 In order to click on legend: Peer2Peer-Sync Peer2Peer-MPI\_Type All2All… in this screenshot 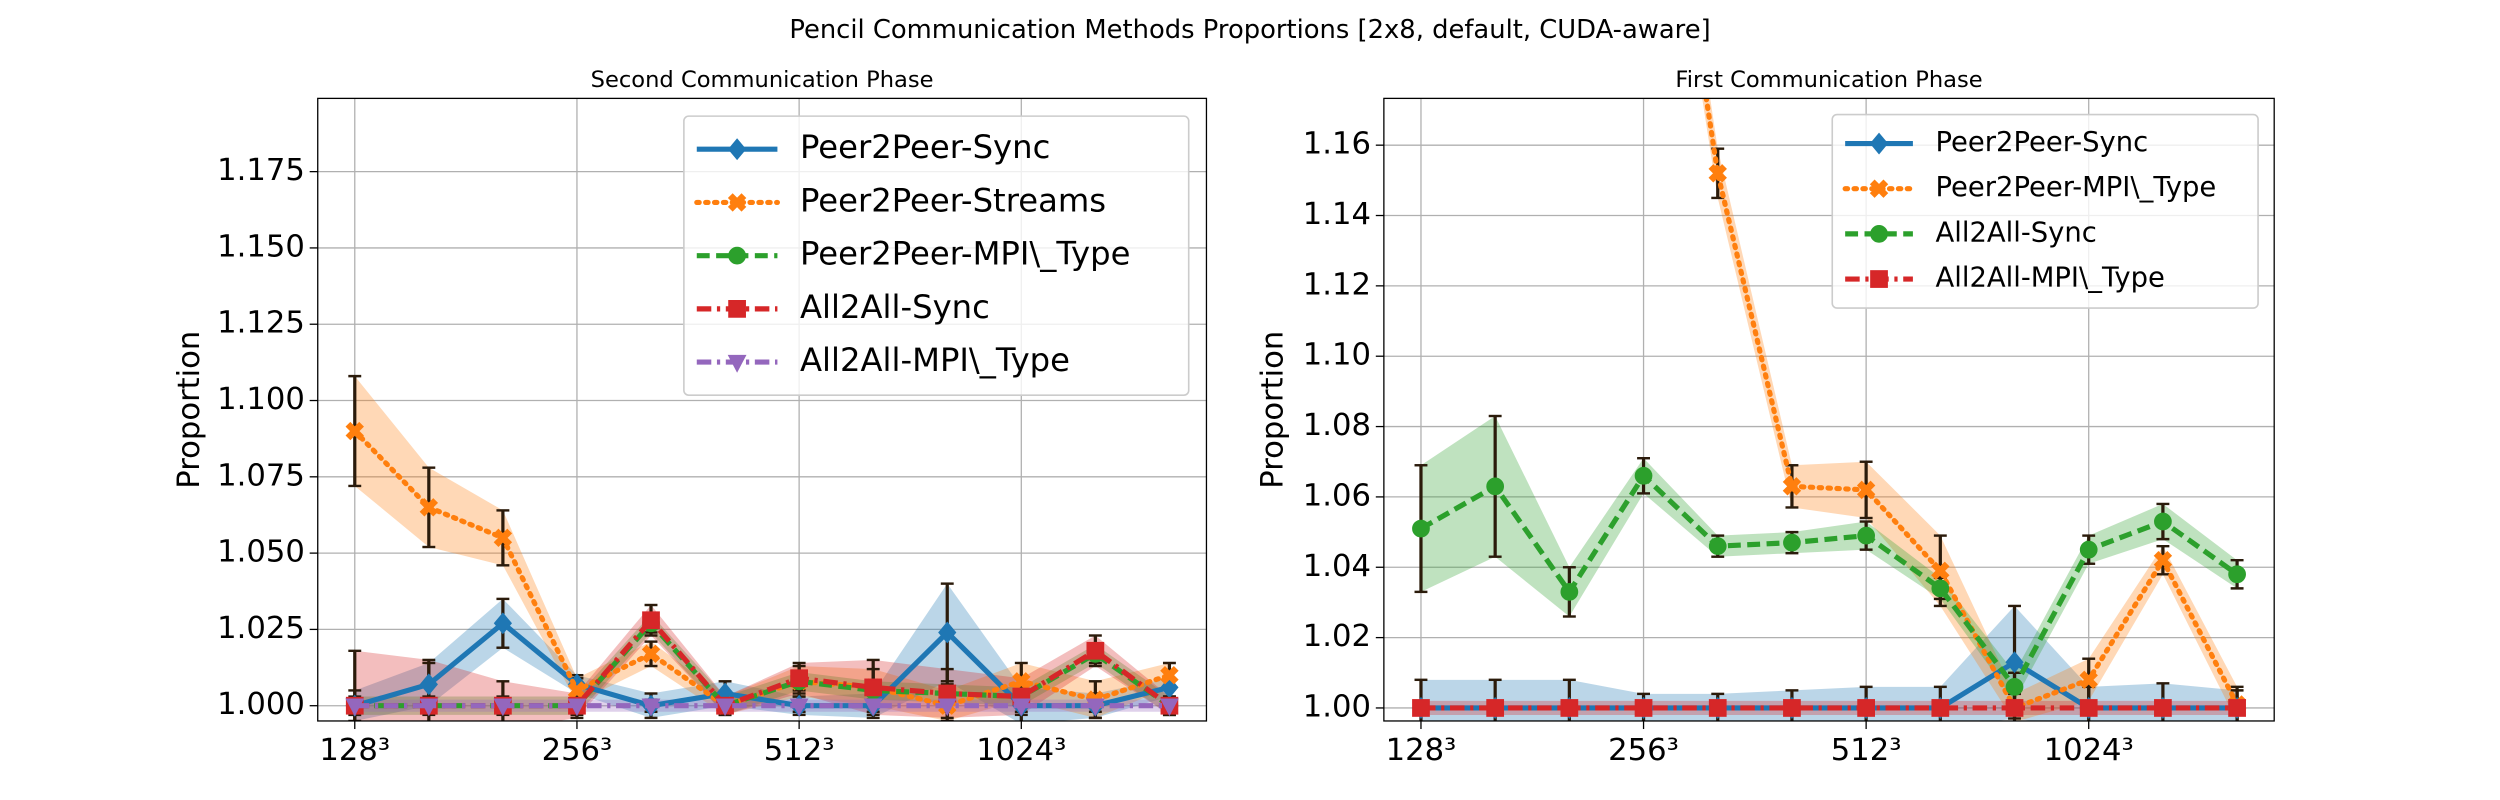, I will do `click(2045, 211)`.